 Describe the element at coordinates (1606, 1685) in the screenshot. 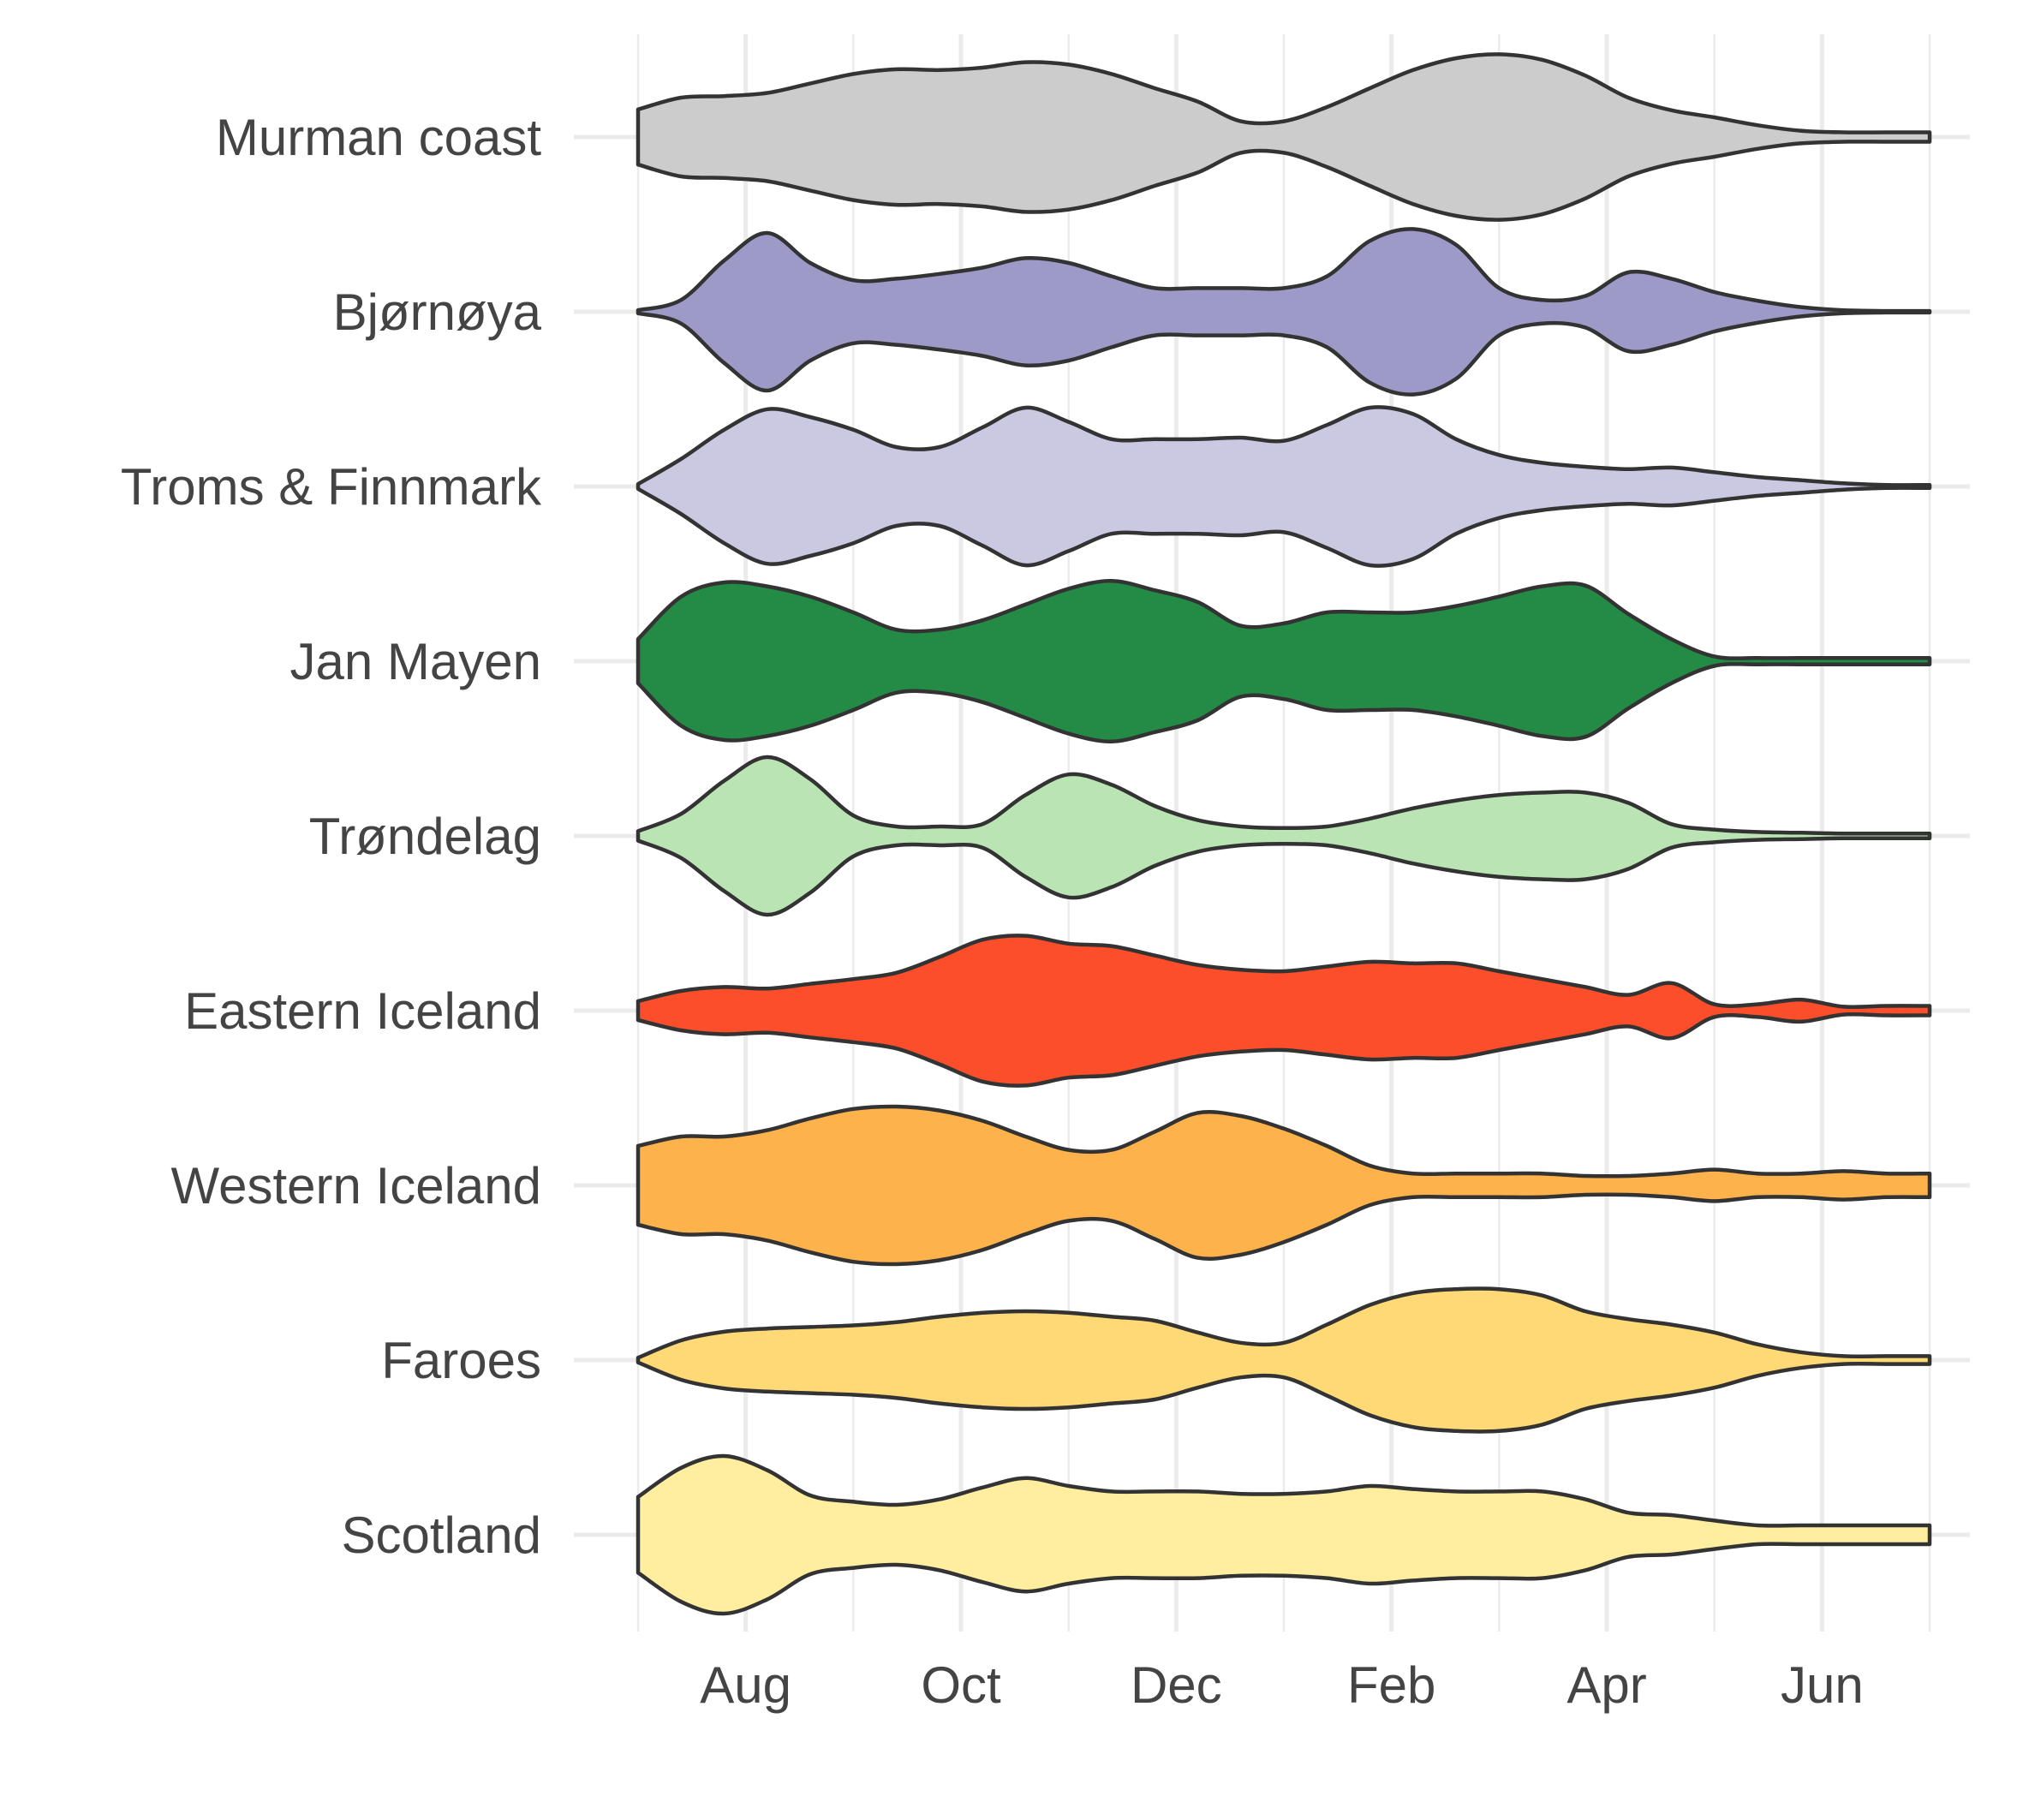

I see `x-tick-label: Apr` at that location.